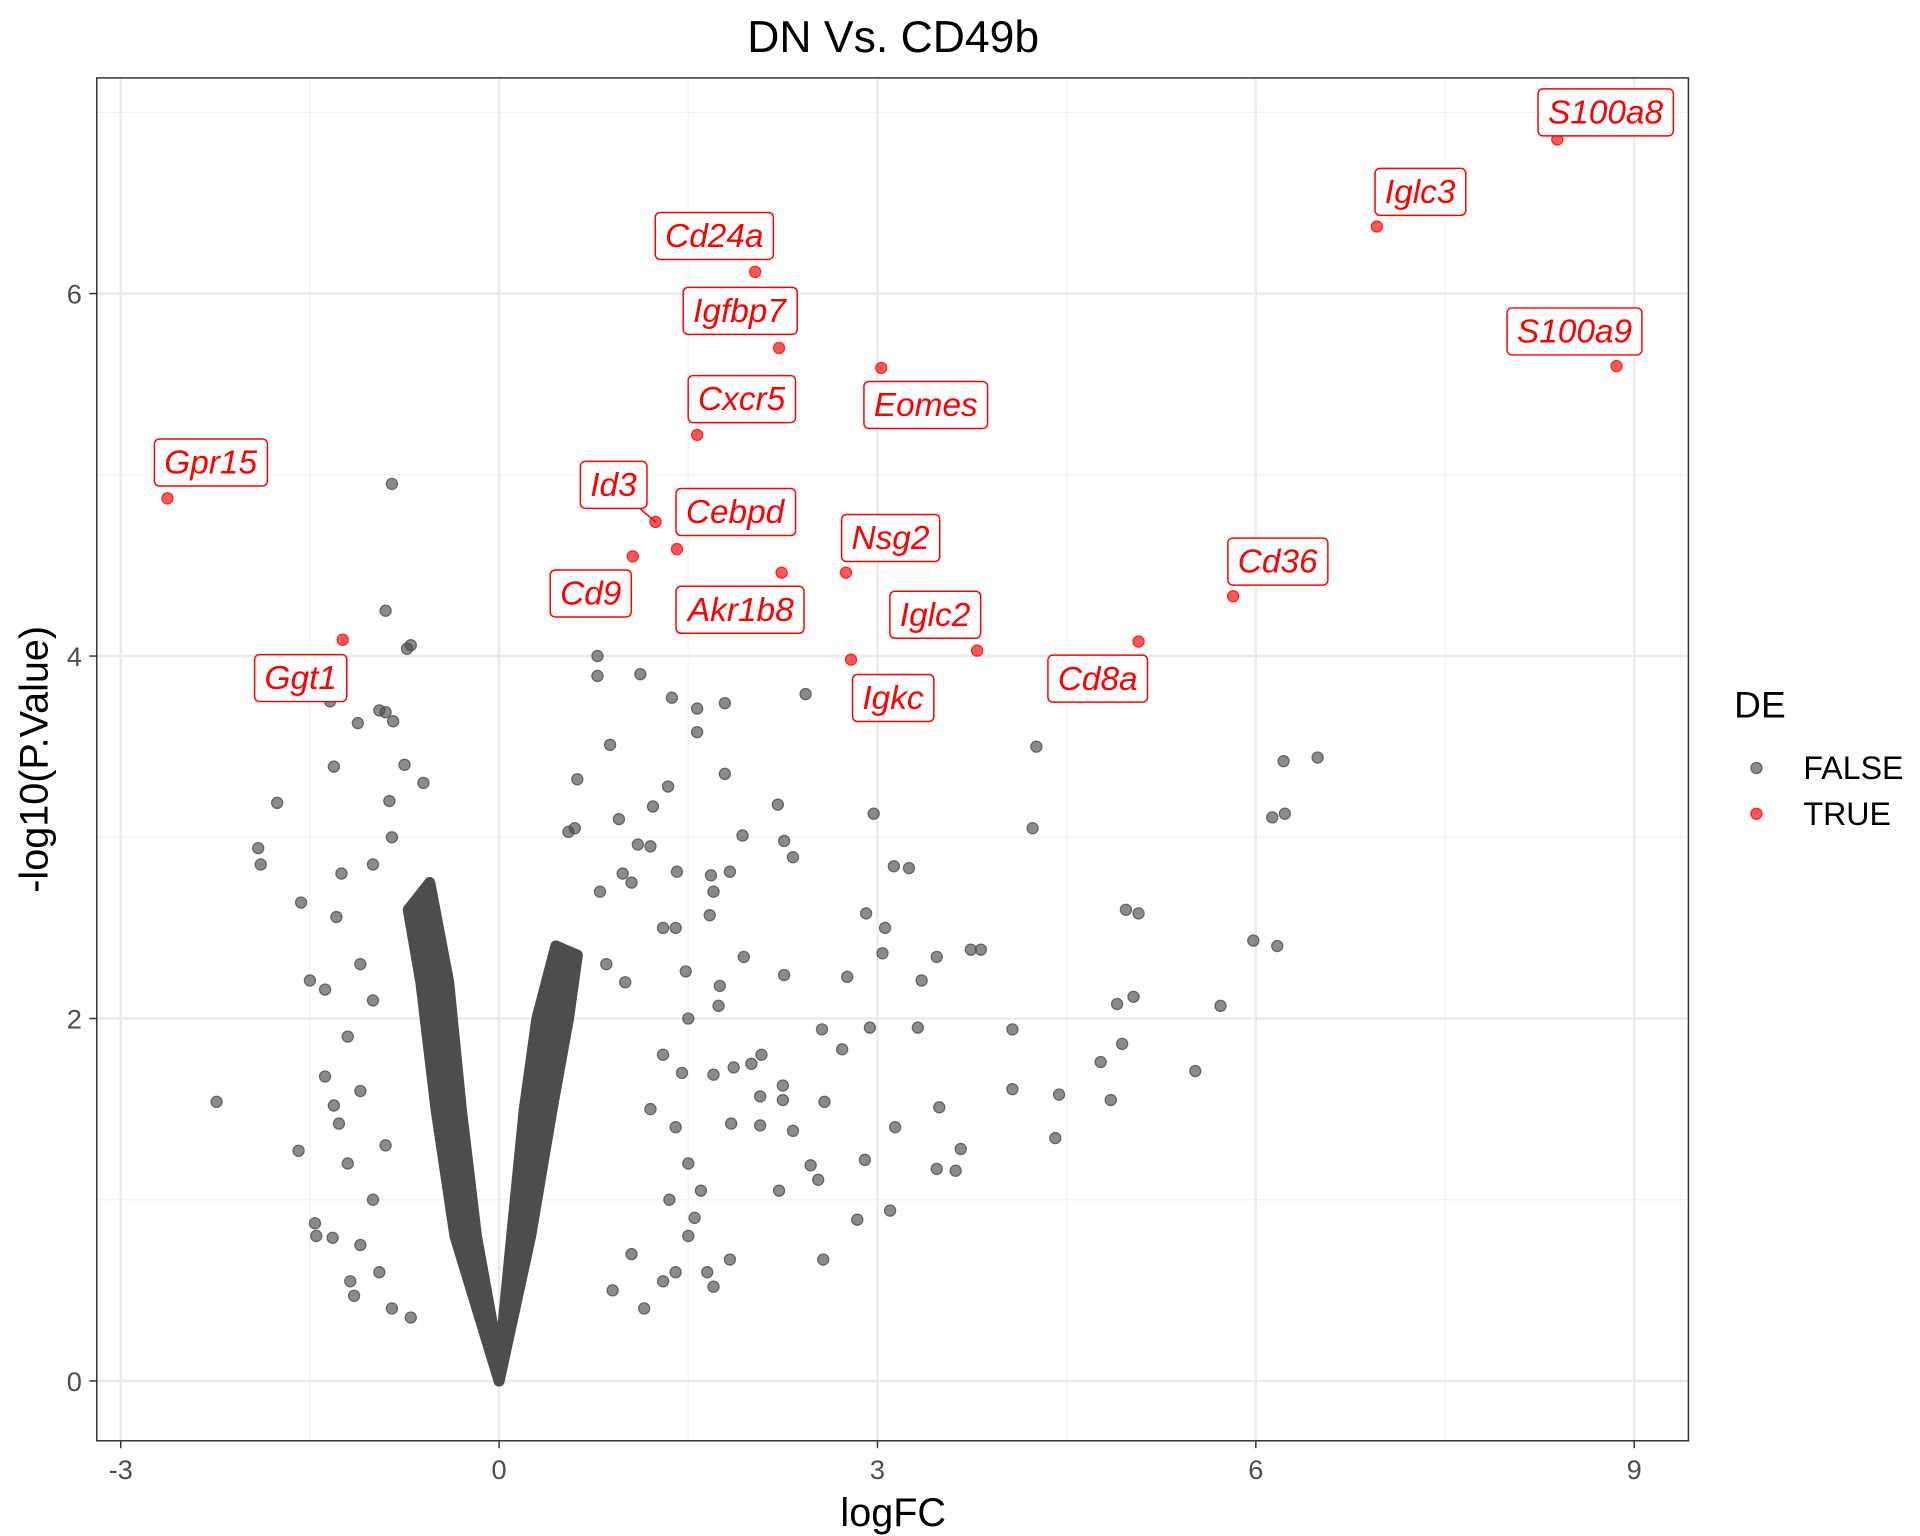 The image size is (1920, 1536). What do you see at coordinates (893, 37) in the screenshot?
I see `chart-title: DN Vs. CD49b` at bounding box center [893, 37].